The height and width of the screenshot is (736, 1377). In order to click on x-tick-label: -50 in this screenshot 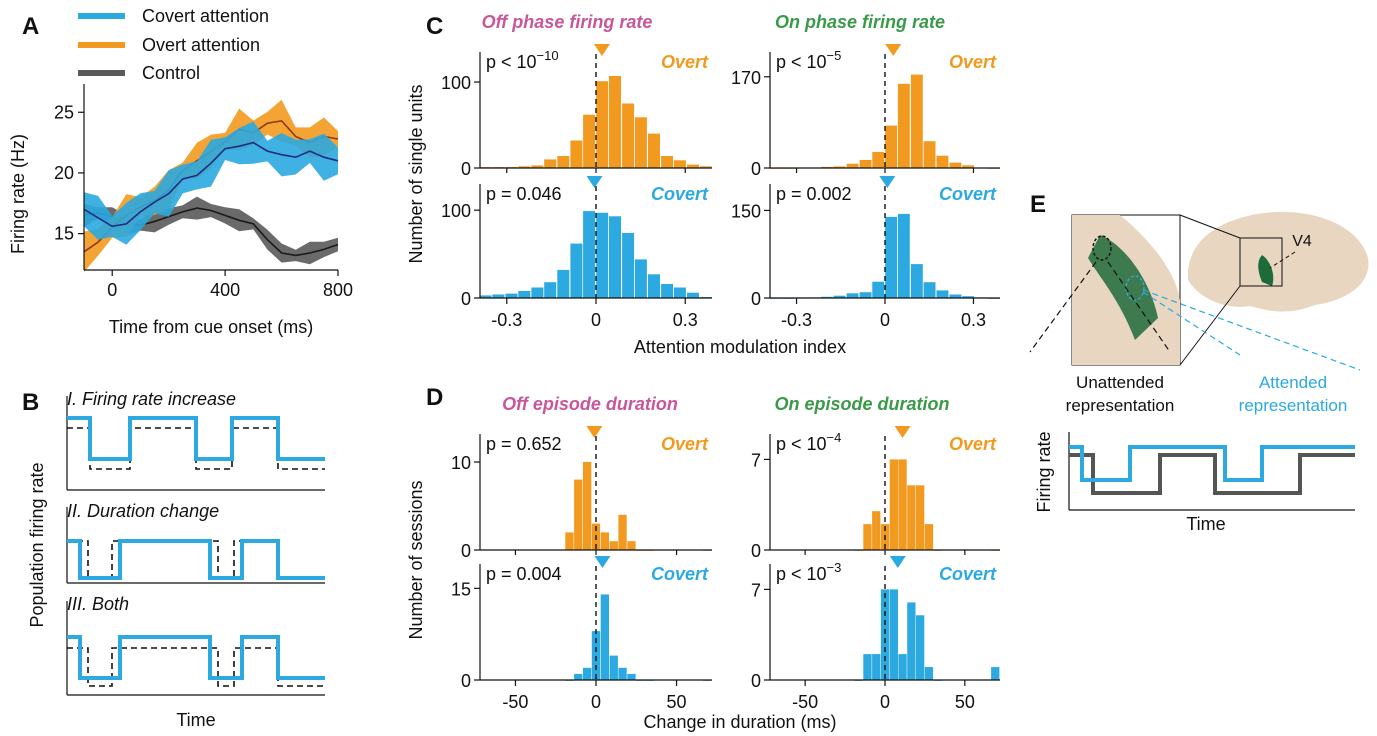, I will do `click(805, 702)`.